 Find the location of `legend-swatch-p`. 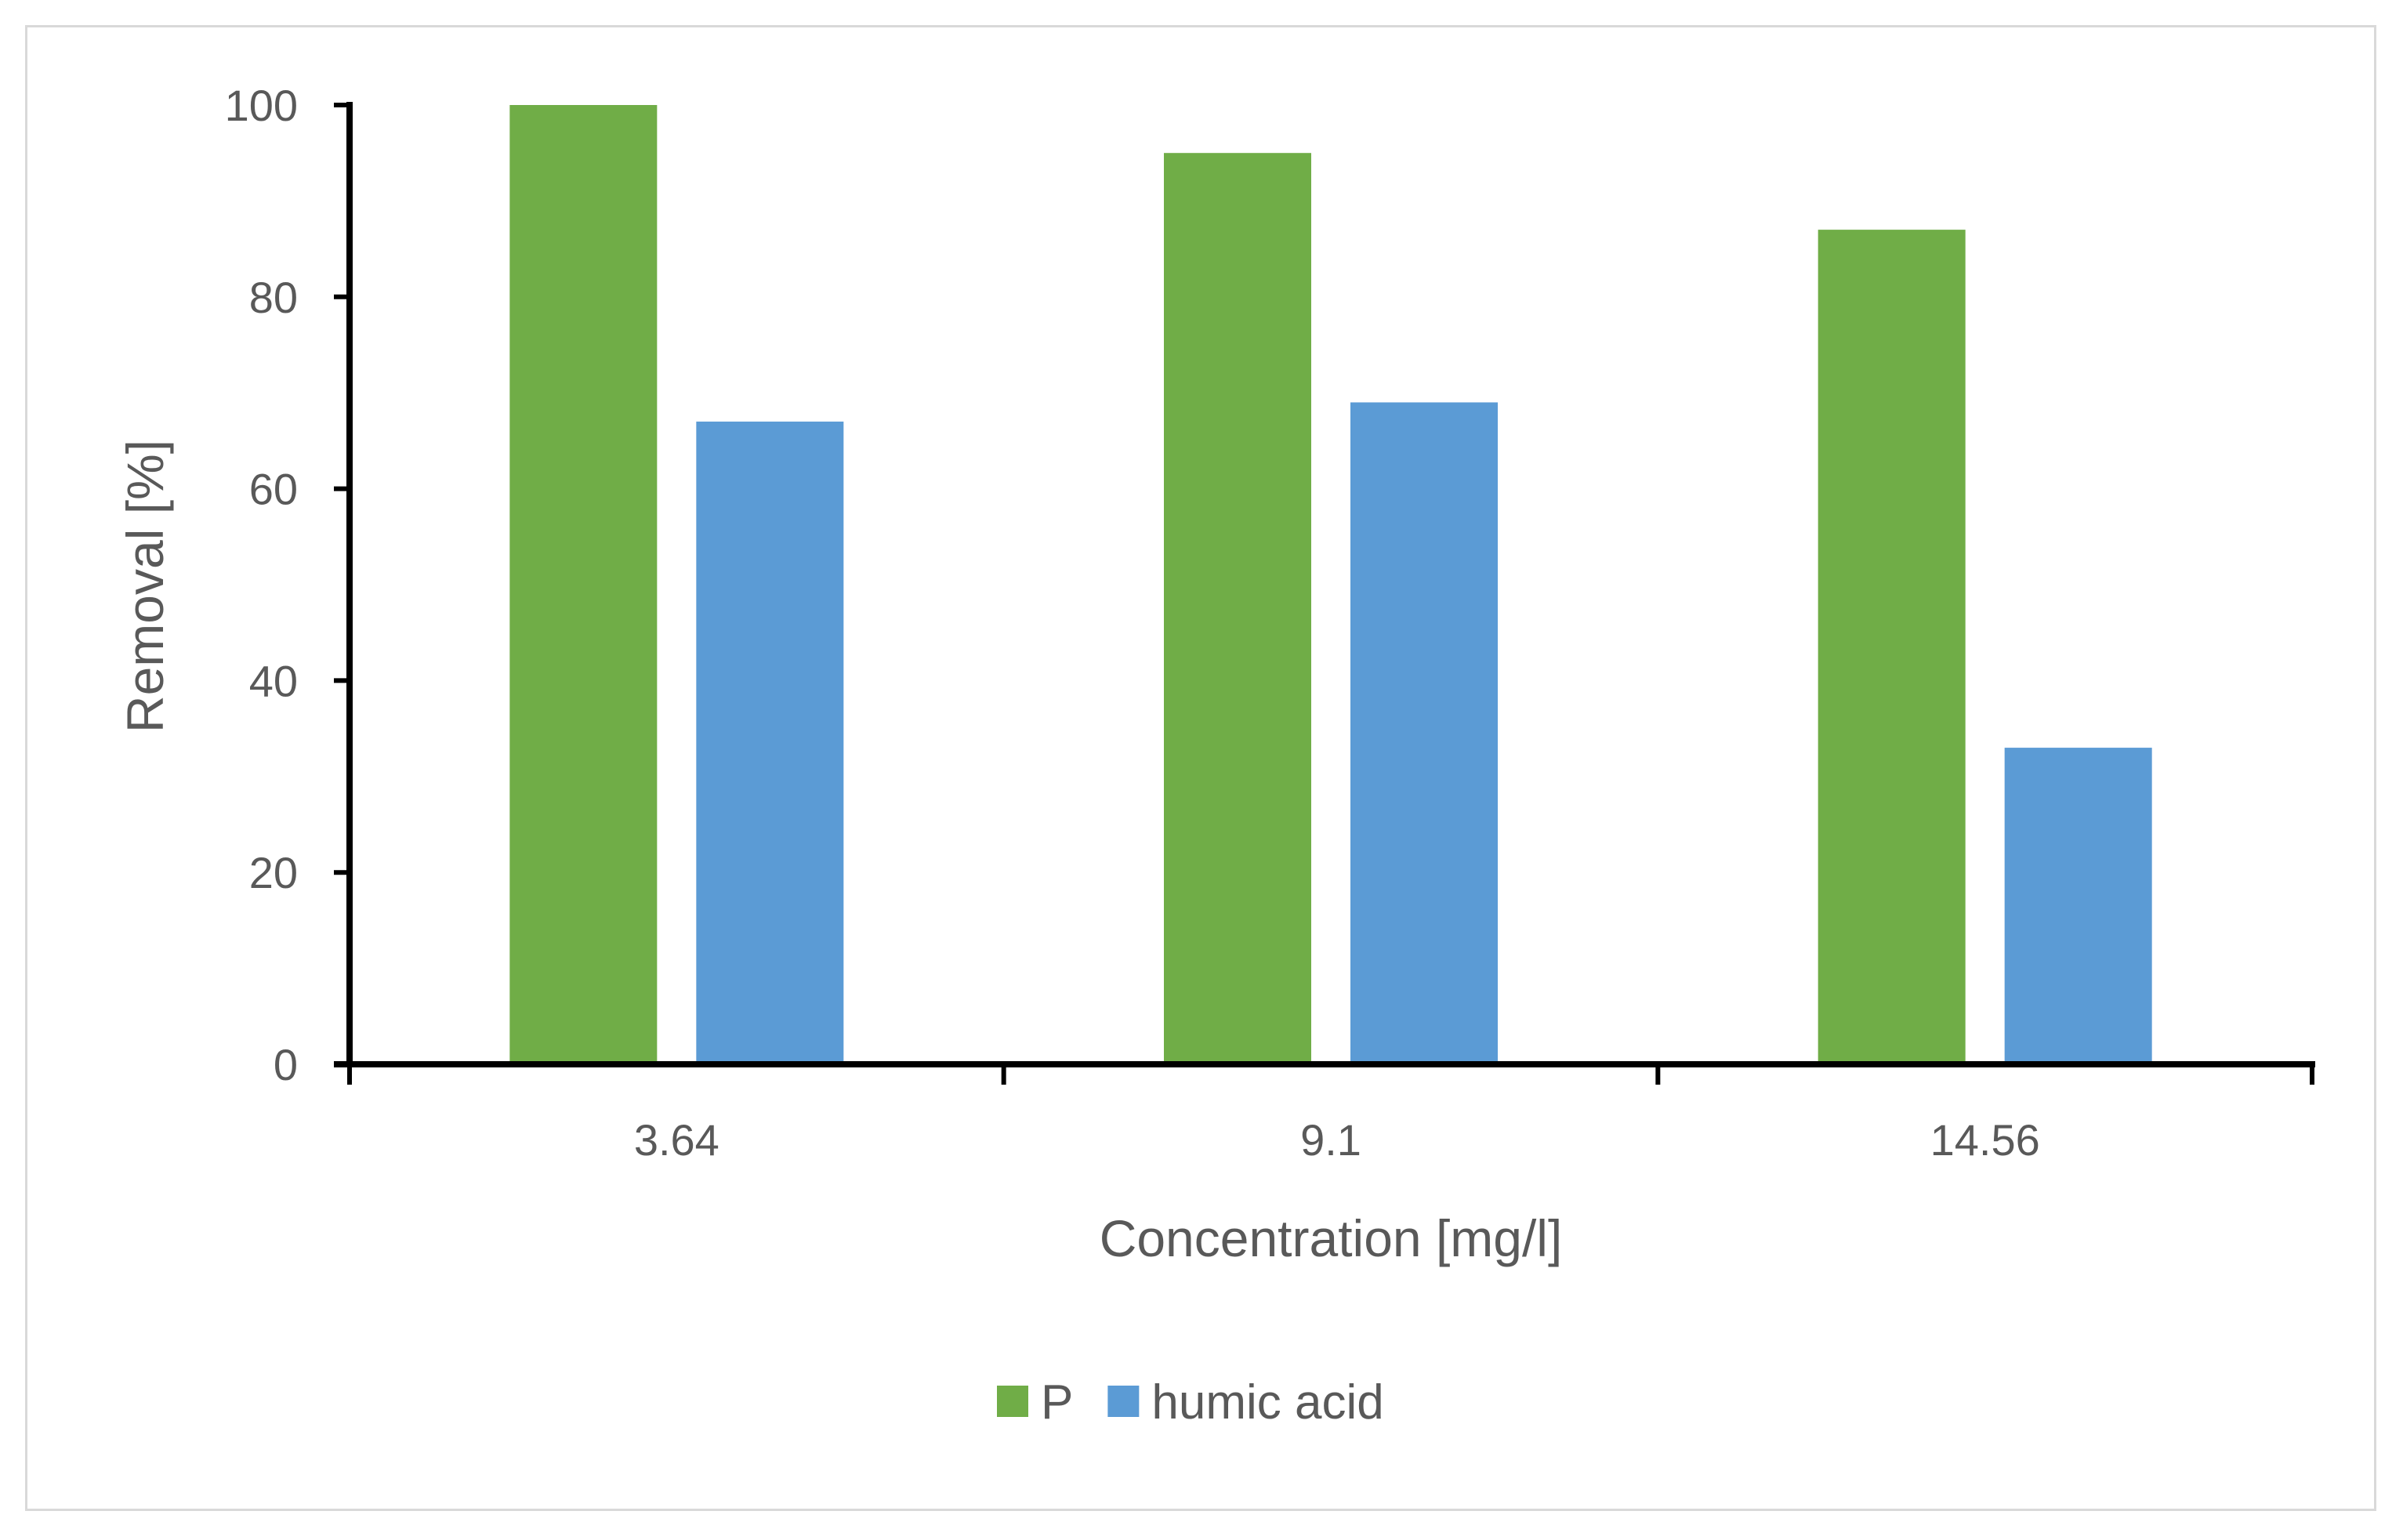

legend-swatch-p is located at coordinates (1012, 1401).